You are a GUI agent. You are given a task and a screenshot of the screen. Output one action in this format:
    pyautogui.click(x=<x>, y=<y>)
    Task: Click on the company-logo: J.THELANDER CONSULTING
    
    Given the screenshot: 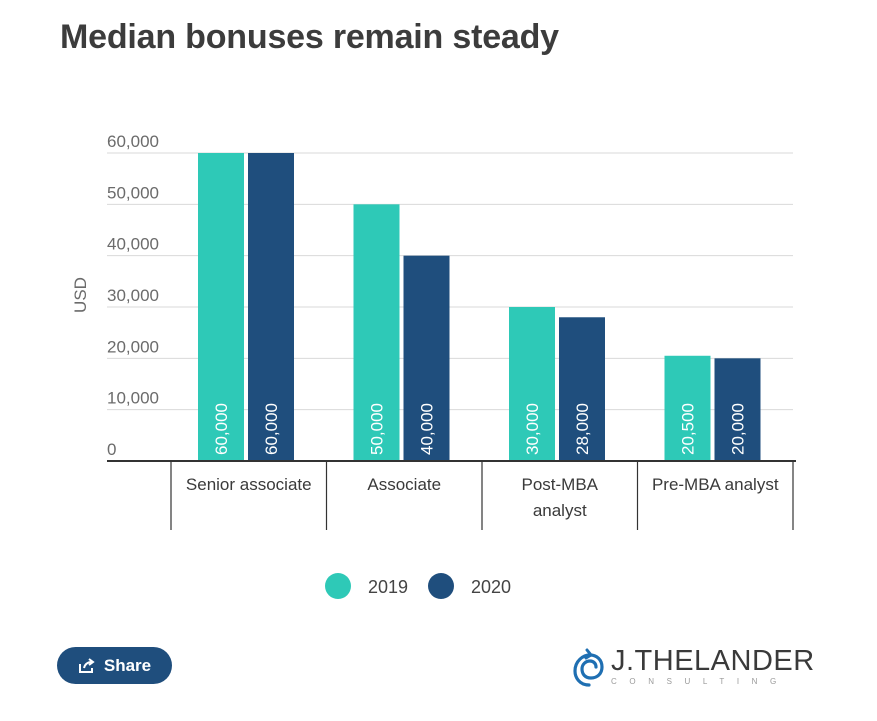 What is the action you would take?
    pyautogui.click(x=693, y=668)
    